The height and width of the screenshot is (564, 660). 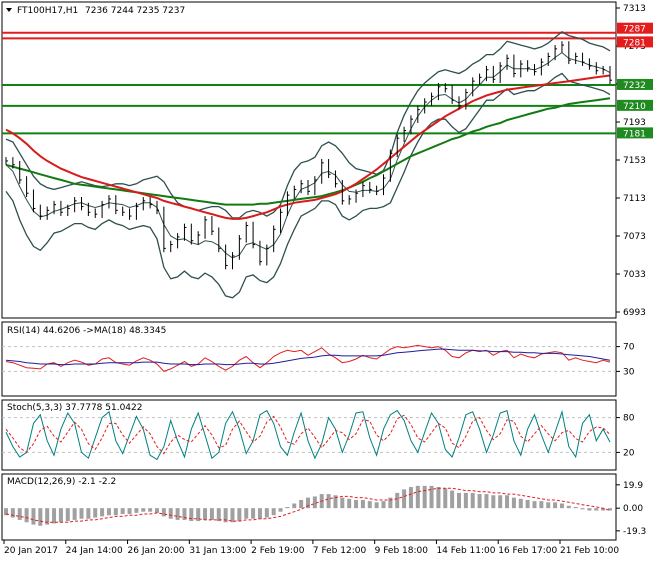 I want to click on x-tick-label: 7 Feb 12:00, so click(x=340, y=551).